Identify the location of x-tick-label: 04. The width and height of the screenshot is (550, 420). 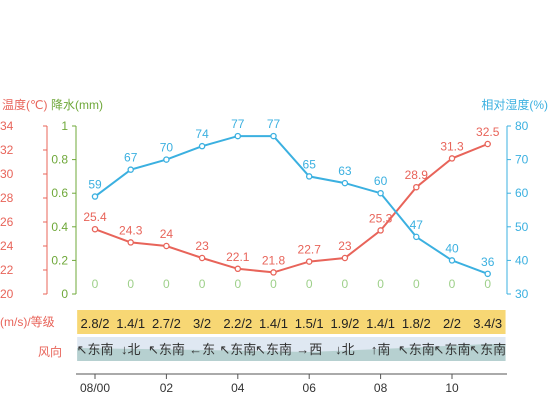
(238, 388).